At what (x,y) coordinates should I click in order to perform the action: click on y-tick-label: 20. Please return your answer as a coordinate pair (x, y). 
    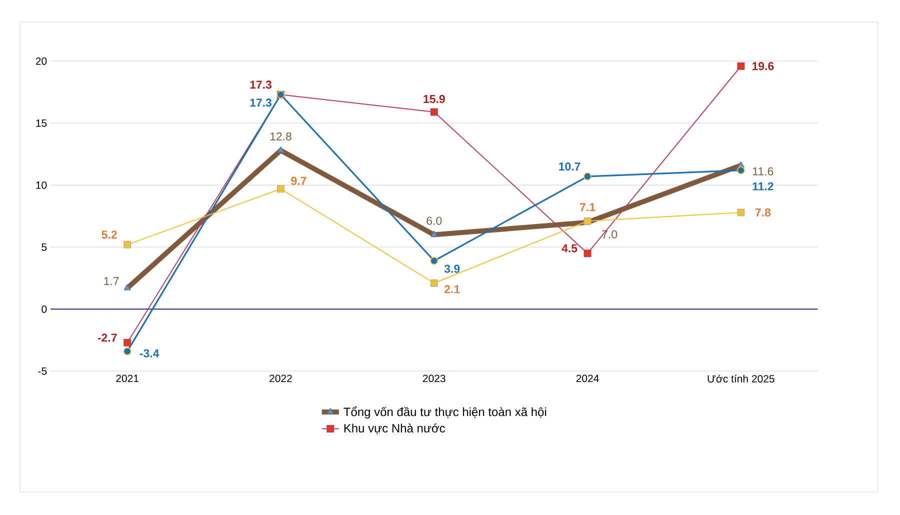
    Looking at the image, I should click on (41, 61).